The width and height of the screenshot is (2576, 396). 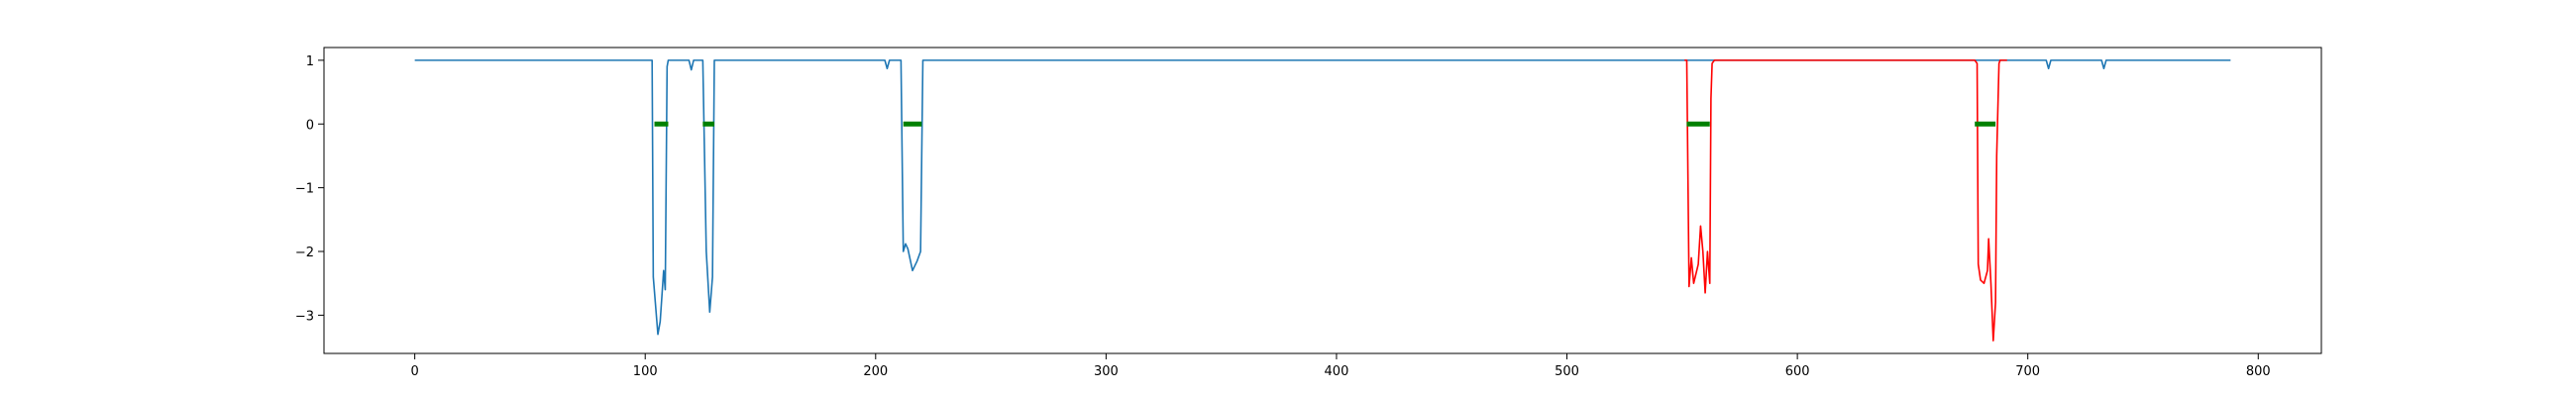 What do you see at coordinates (1567, 372) in the screenshot?
I see `x-tick-label: 500` at bounding box center [1567, 372].